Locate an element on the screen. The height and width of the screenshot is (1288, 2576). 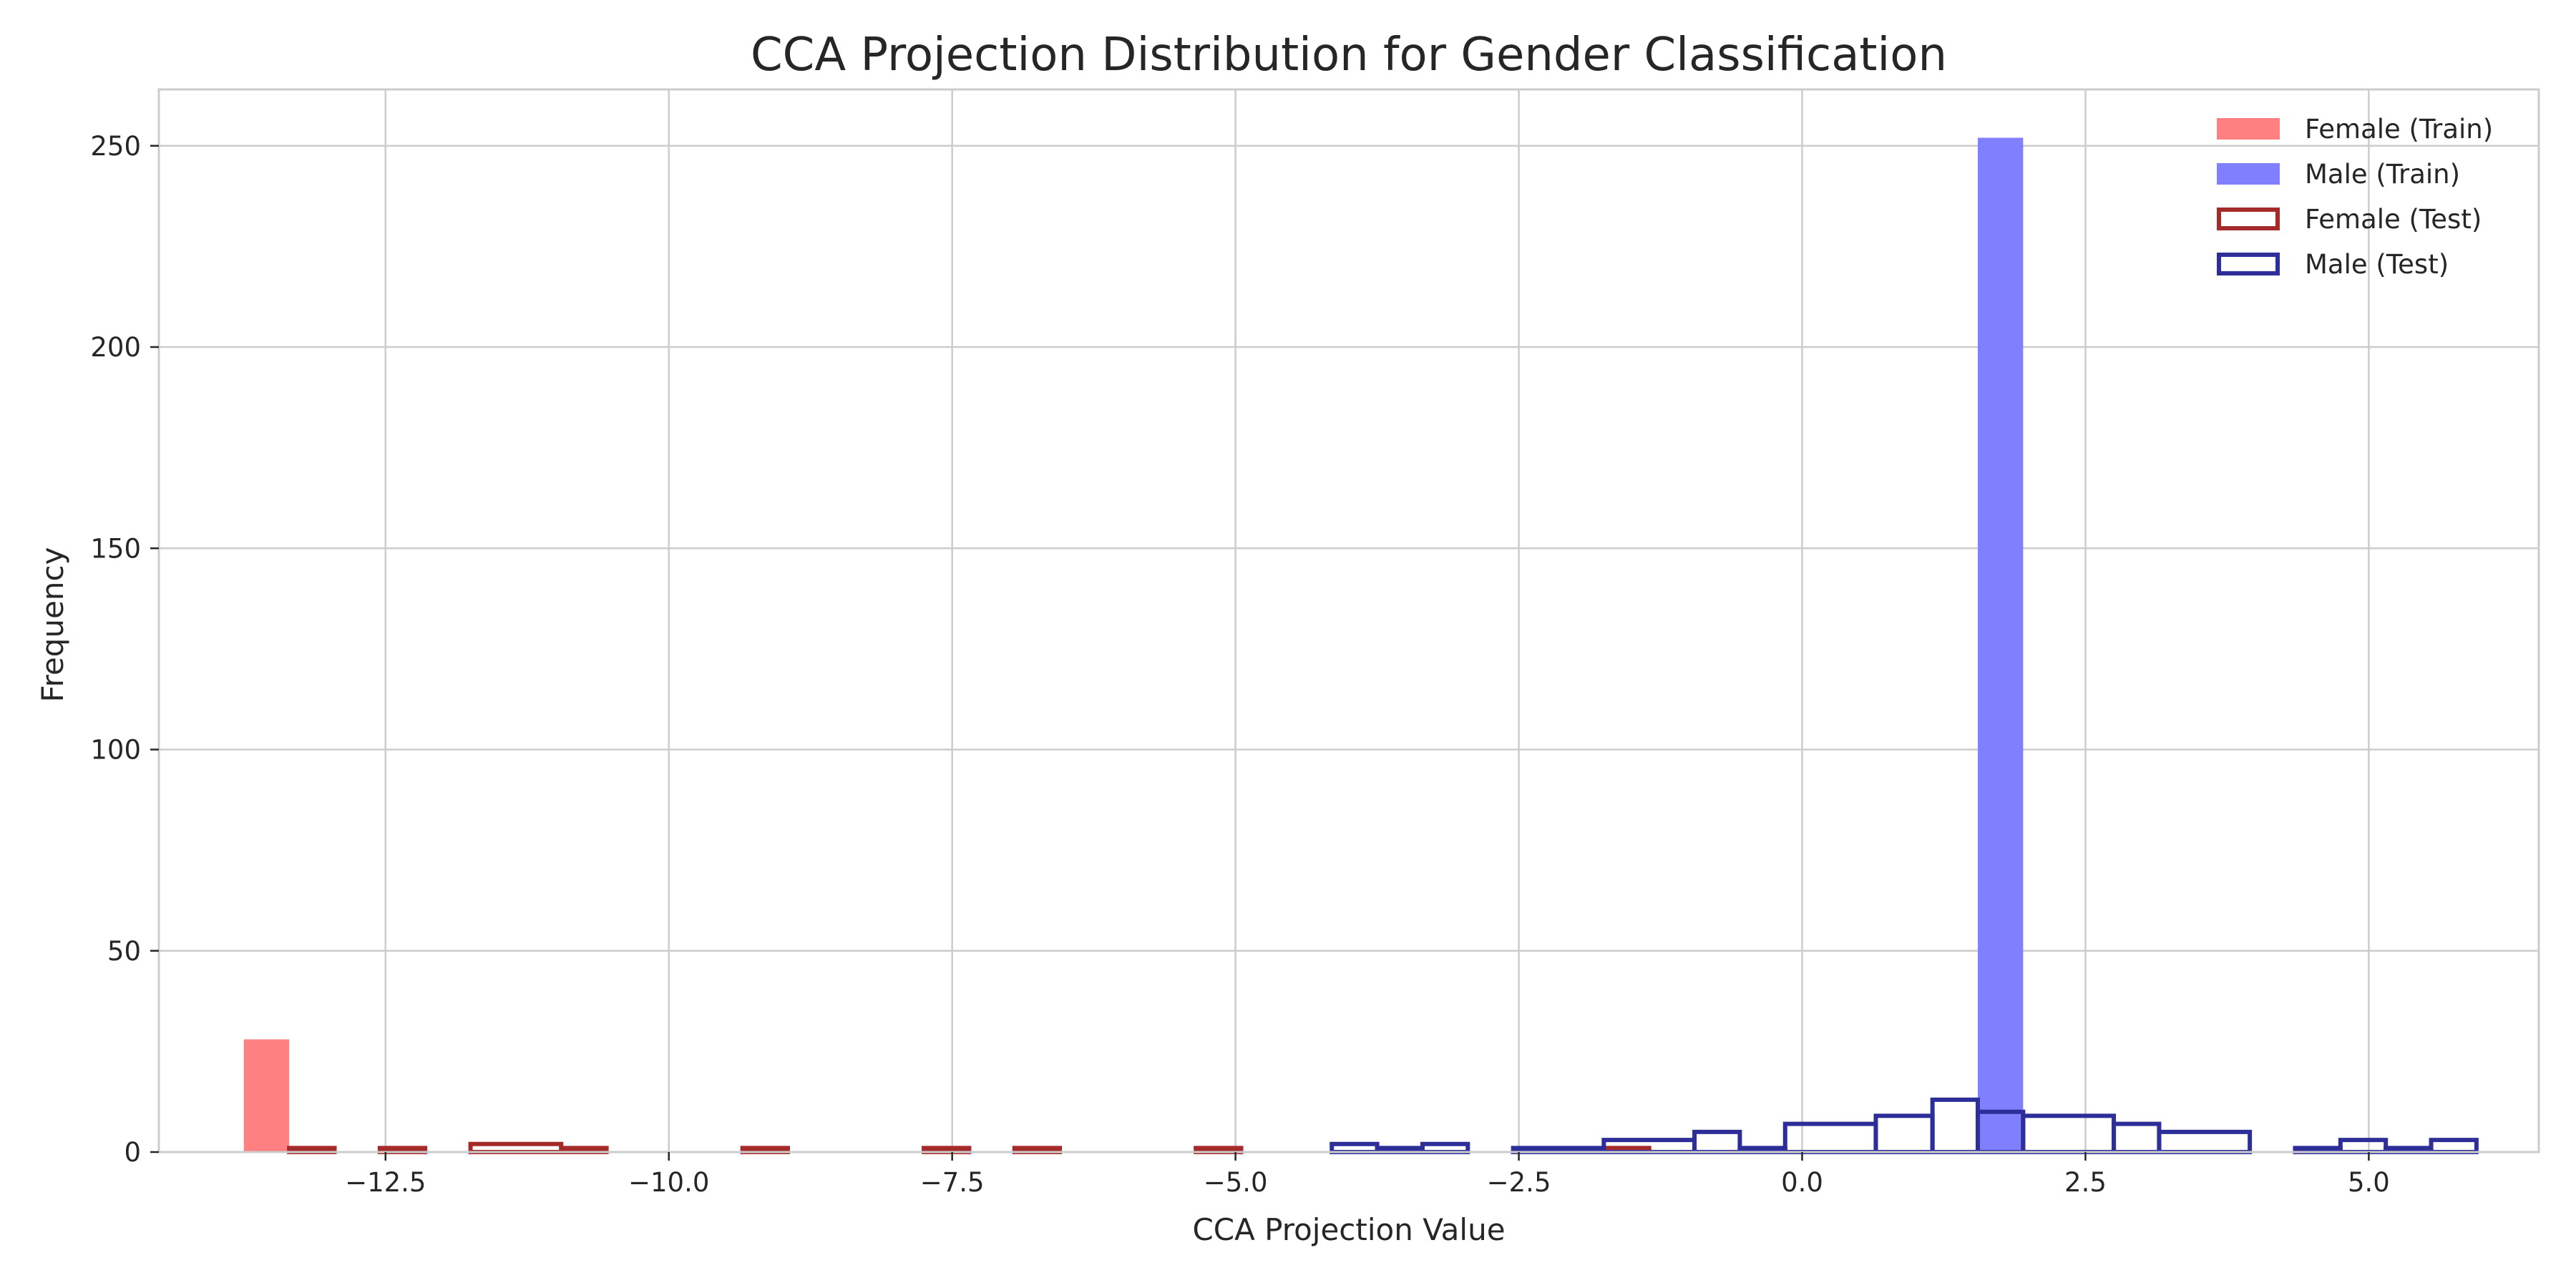
x-axis-label: CCA Projection Value is located at coordinates (1348, 1229).